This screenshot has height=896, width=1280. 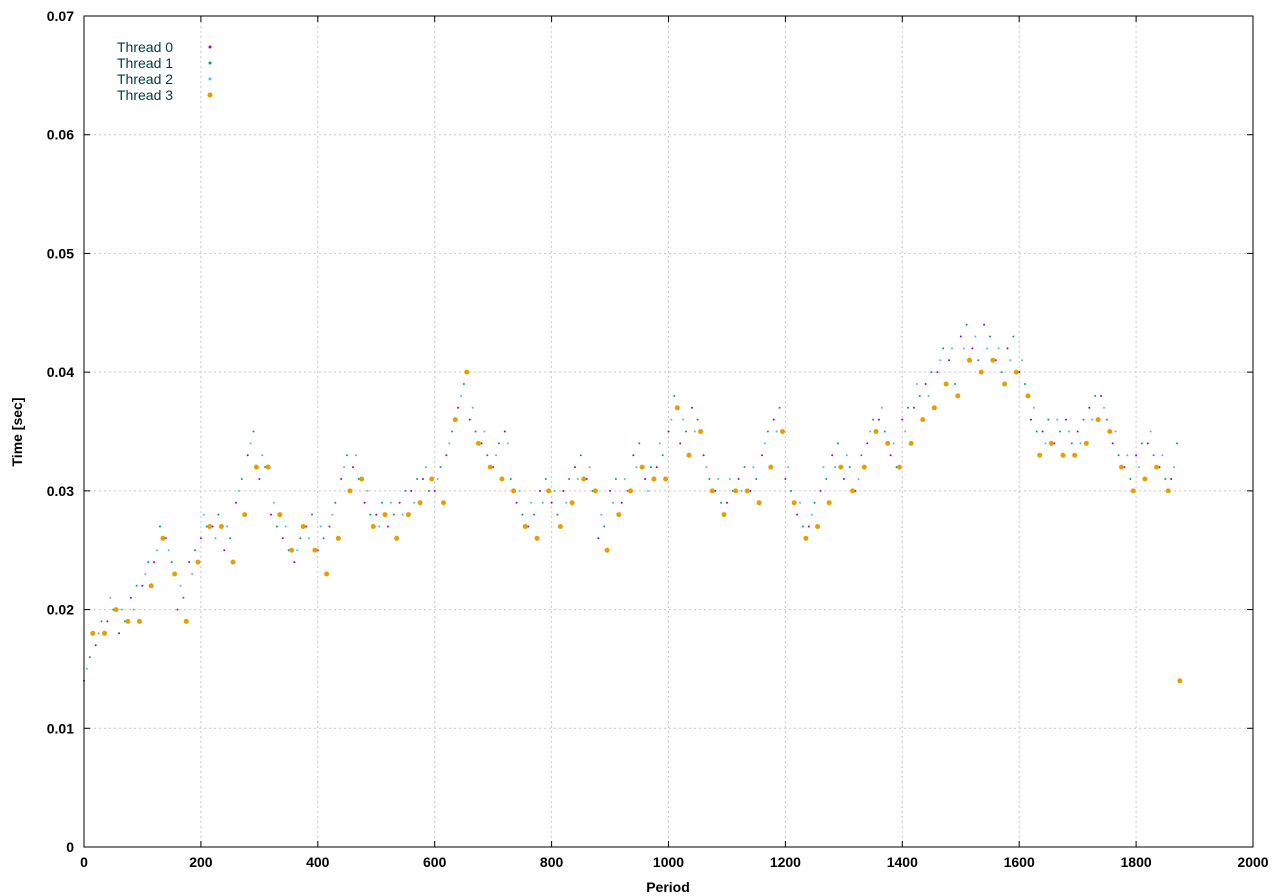 I want to click on x-tick-label: 600, so click(x=435, y=862).